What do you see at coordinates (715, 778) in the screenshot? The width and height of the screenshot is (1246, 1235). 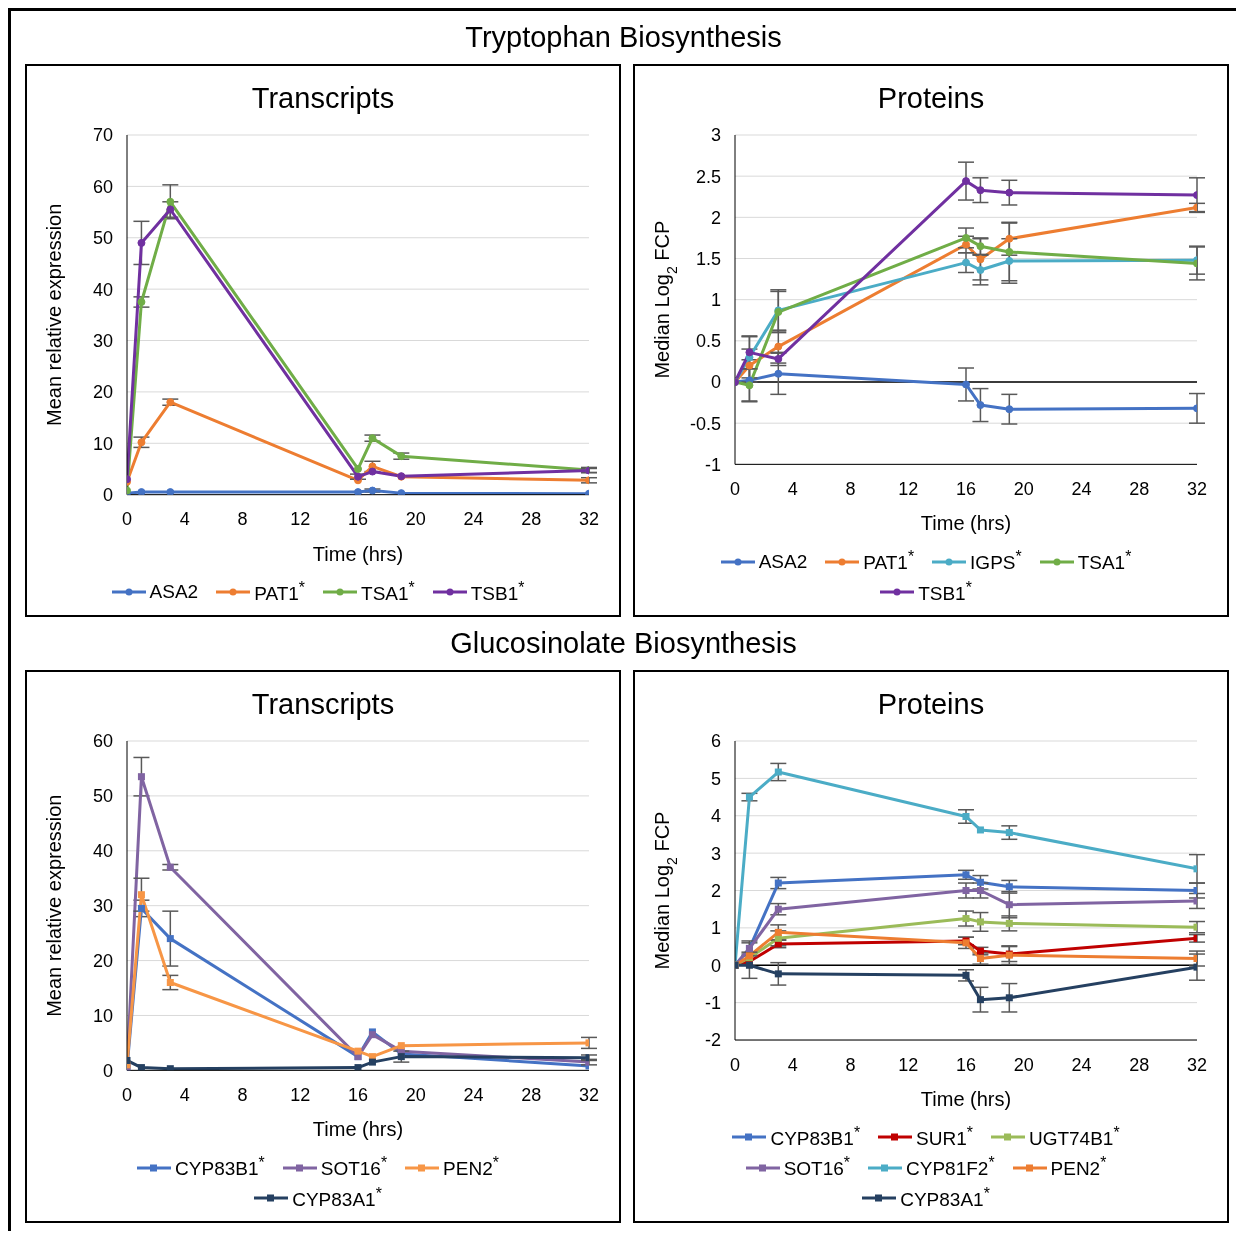 I see `y-tick-label: 5` at bounding box center [715, 778].